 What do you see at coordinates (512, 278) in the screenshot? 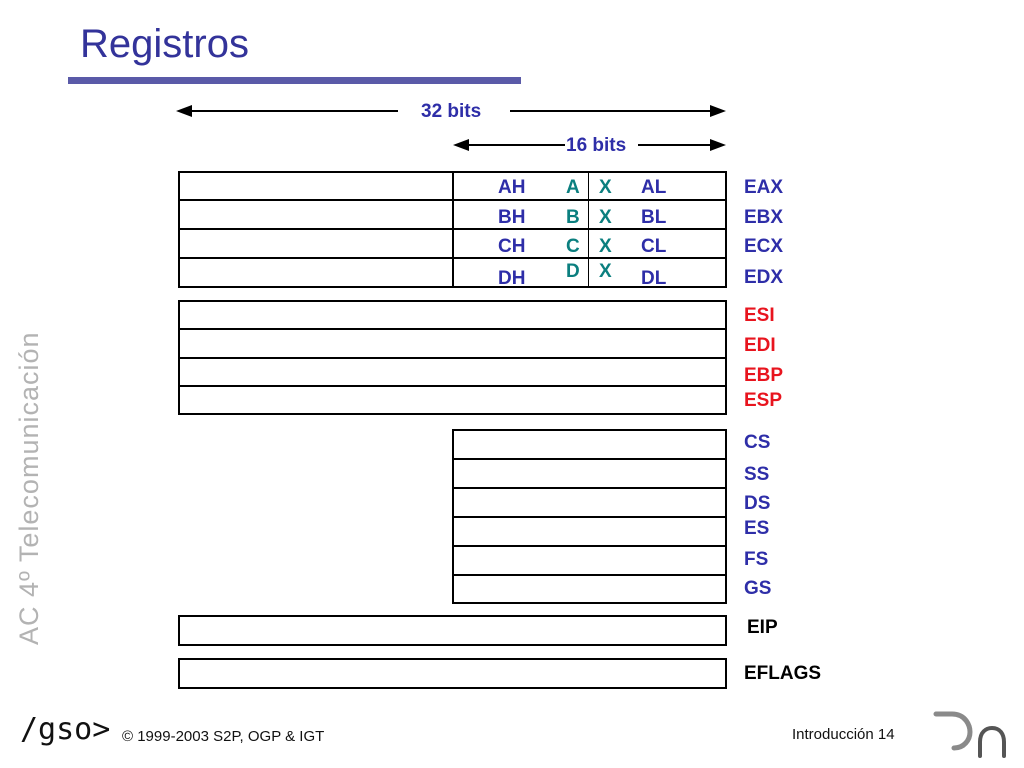
I see `register-high-byte: DH` at bounding box center [512, 278].